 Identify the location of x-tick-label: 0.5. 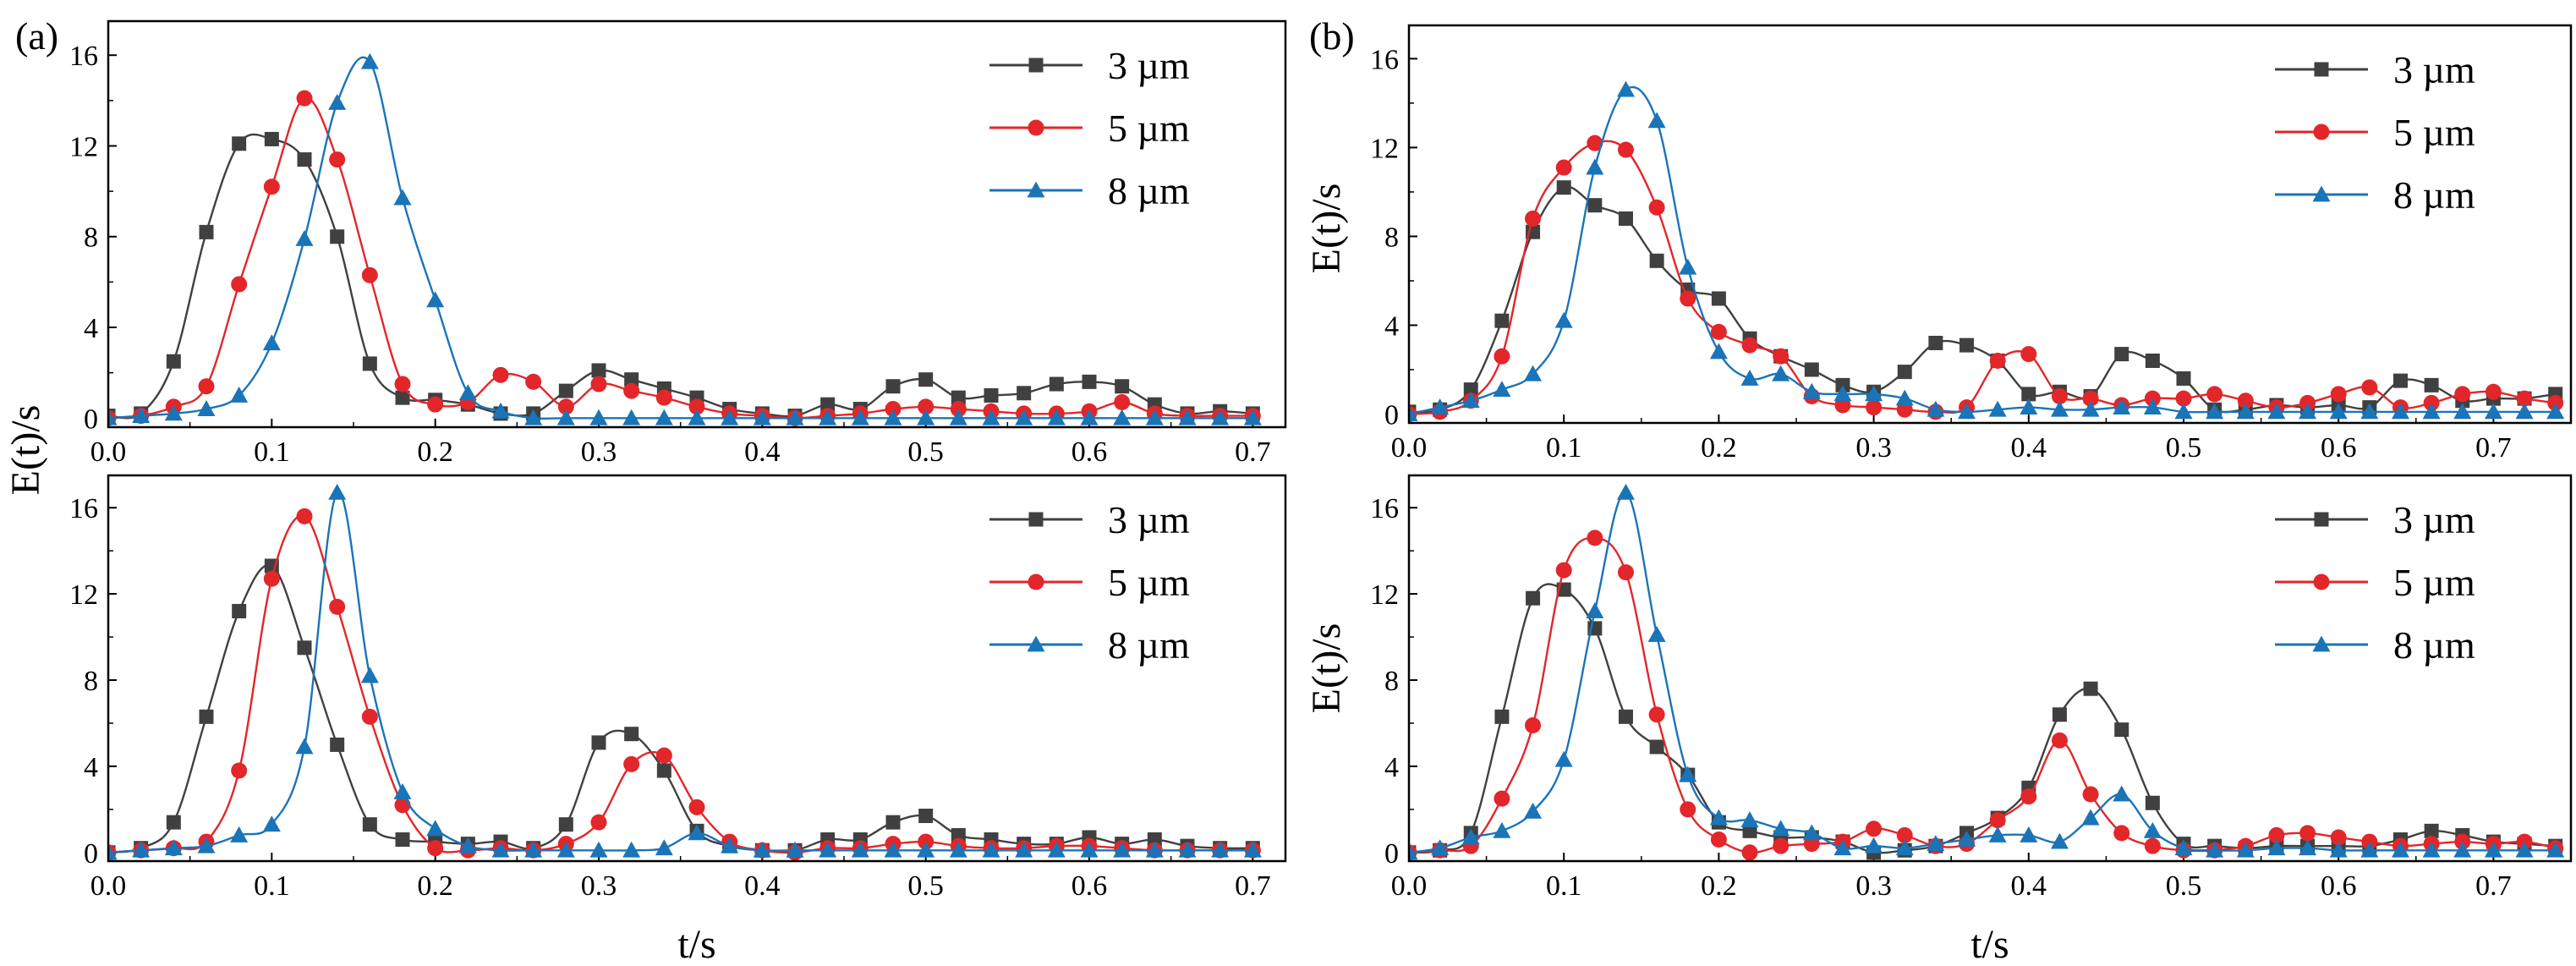
(925, 452).